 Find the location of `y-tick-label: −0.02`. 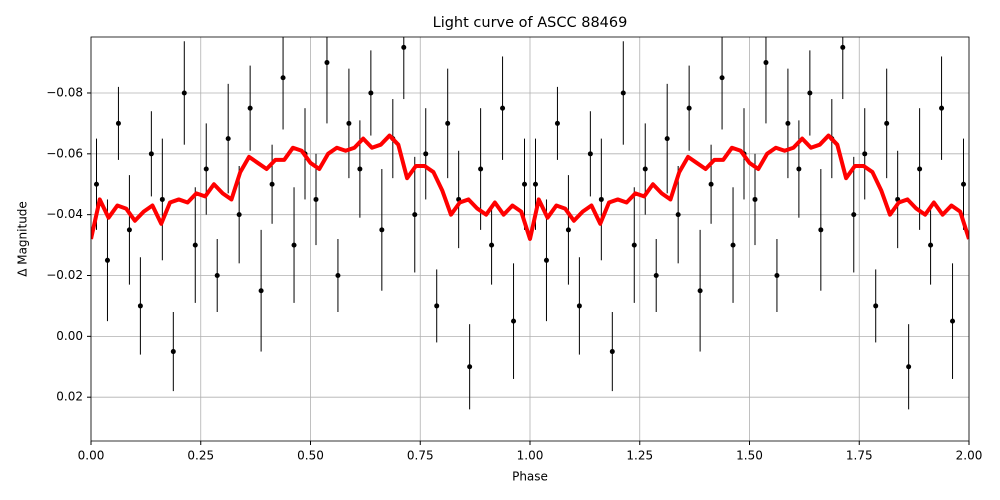

y-tick-label: −0.02 is located at coordinates (64, 275).